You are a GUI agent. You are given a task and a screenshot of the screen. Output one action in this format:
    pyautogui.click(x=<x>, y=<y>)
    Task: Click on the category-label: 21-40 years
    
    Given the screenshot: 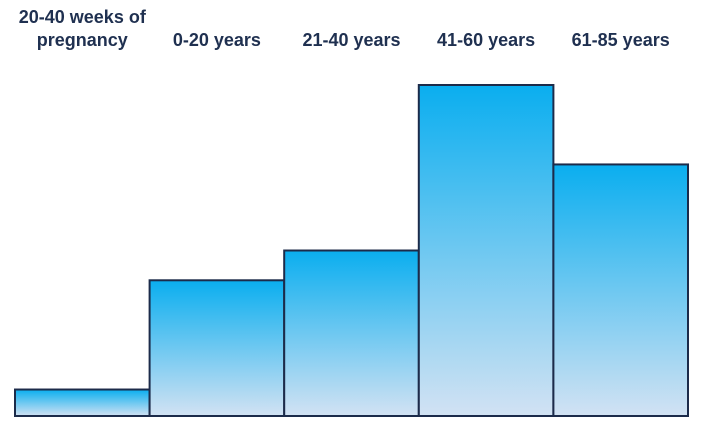 What is the action you would take?
    pyautogui.click(x=351, y=40)
    